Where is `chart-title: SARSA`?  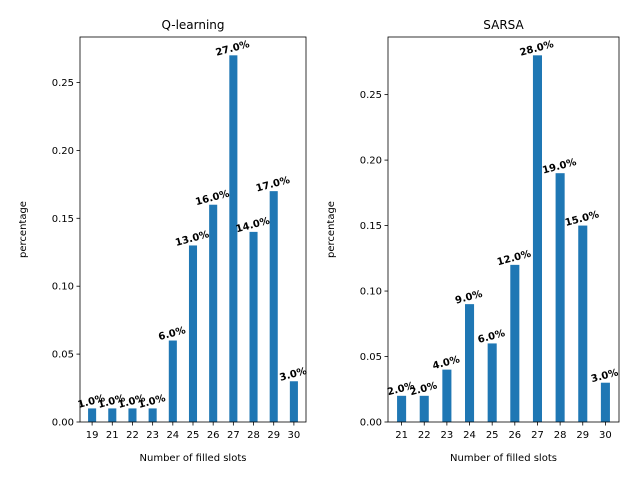 chart-title: SARSA is located at coordinates (503, 25).